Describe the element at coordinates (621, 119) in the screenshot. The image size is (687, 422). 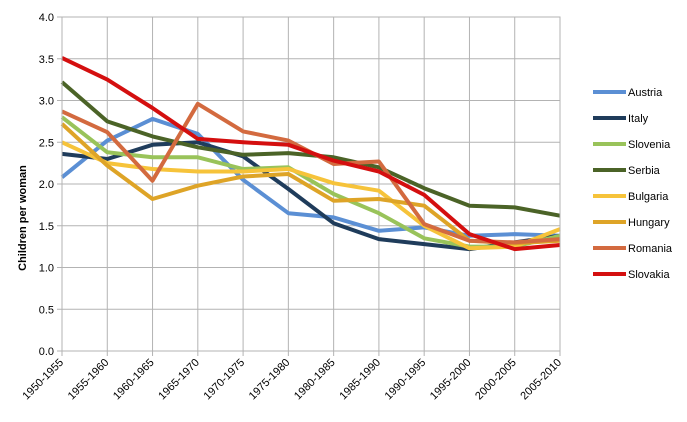
I see `legend-item-italy: Italy` at that location.